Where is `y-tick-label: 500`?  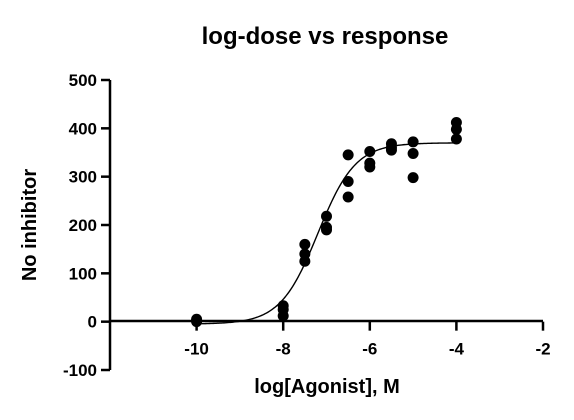 y-tick-label: 500 is located at coordinates (83, 80).